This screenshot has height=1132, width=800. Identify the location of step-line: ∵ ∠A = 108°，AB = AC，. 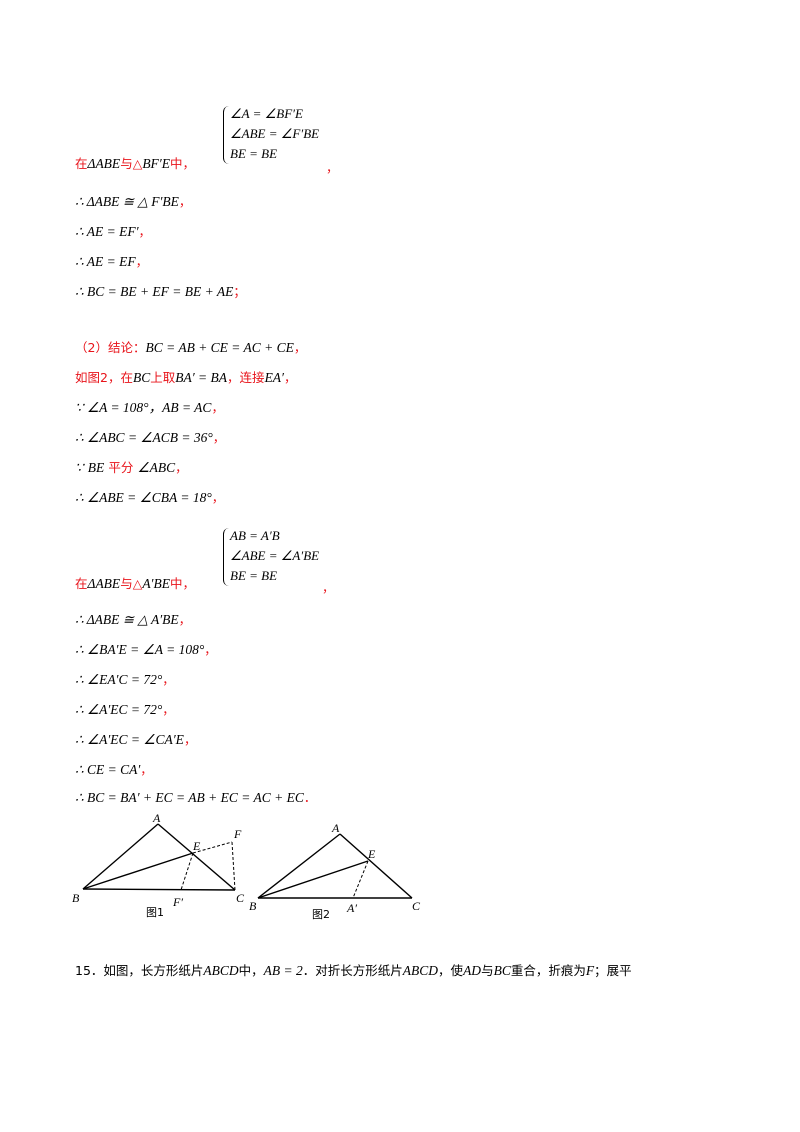
(149, 407).